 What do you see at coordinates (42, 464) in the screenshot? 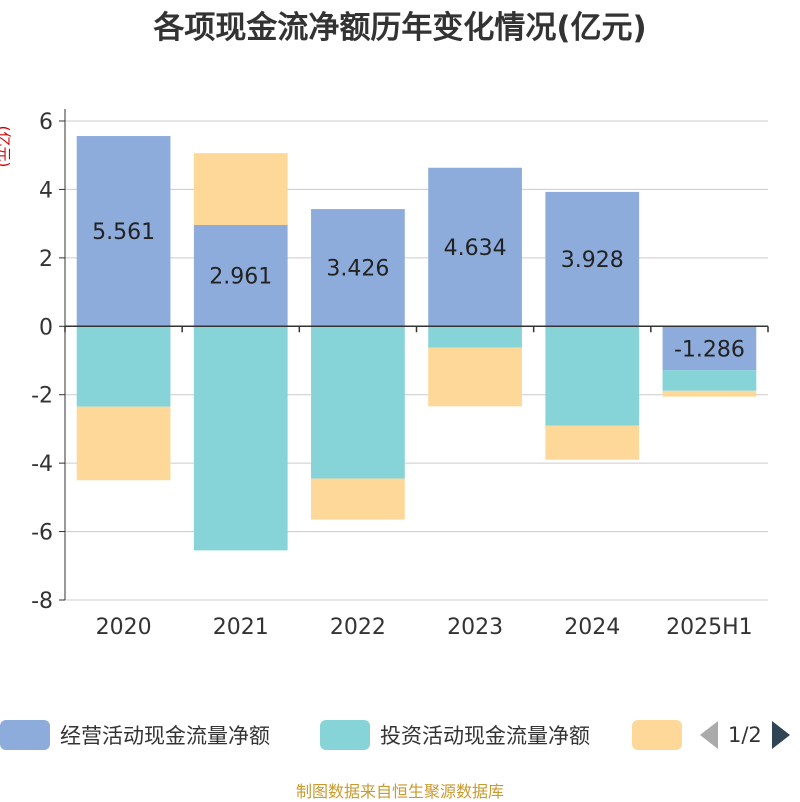
I see `y-tick-label: -4` at bounding box center [42, 464].